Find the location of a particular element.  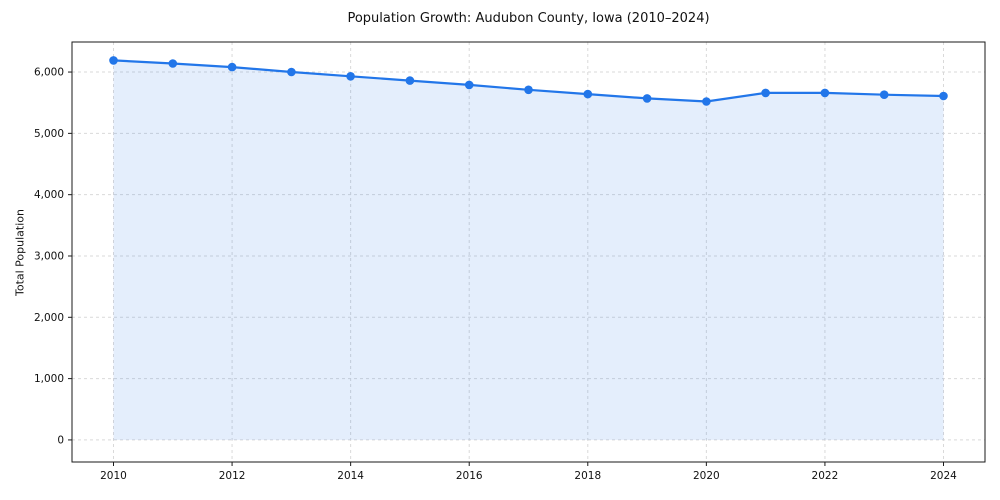

y-tick-label: 6,000 is located at coordinates (49, 73).